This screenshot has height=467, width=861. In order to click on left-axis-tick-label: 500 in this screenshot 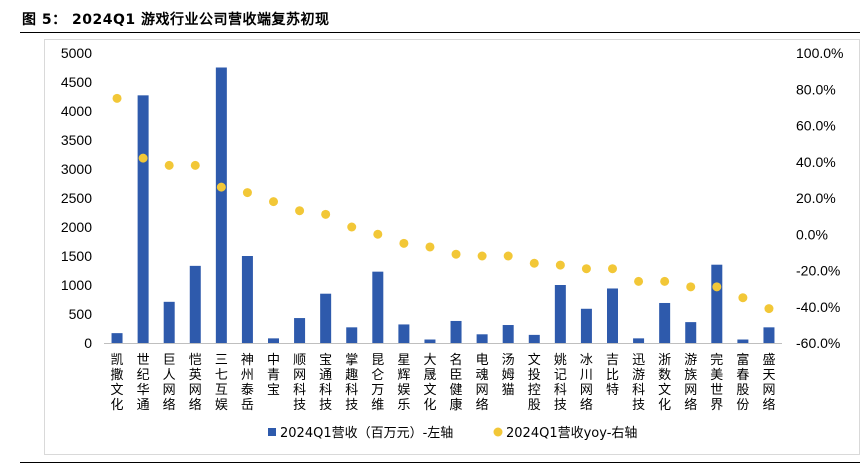, I will do `click(81, 314)`.